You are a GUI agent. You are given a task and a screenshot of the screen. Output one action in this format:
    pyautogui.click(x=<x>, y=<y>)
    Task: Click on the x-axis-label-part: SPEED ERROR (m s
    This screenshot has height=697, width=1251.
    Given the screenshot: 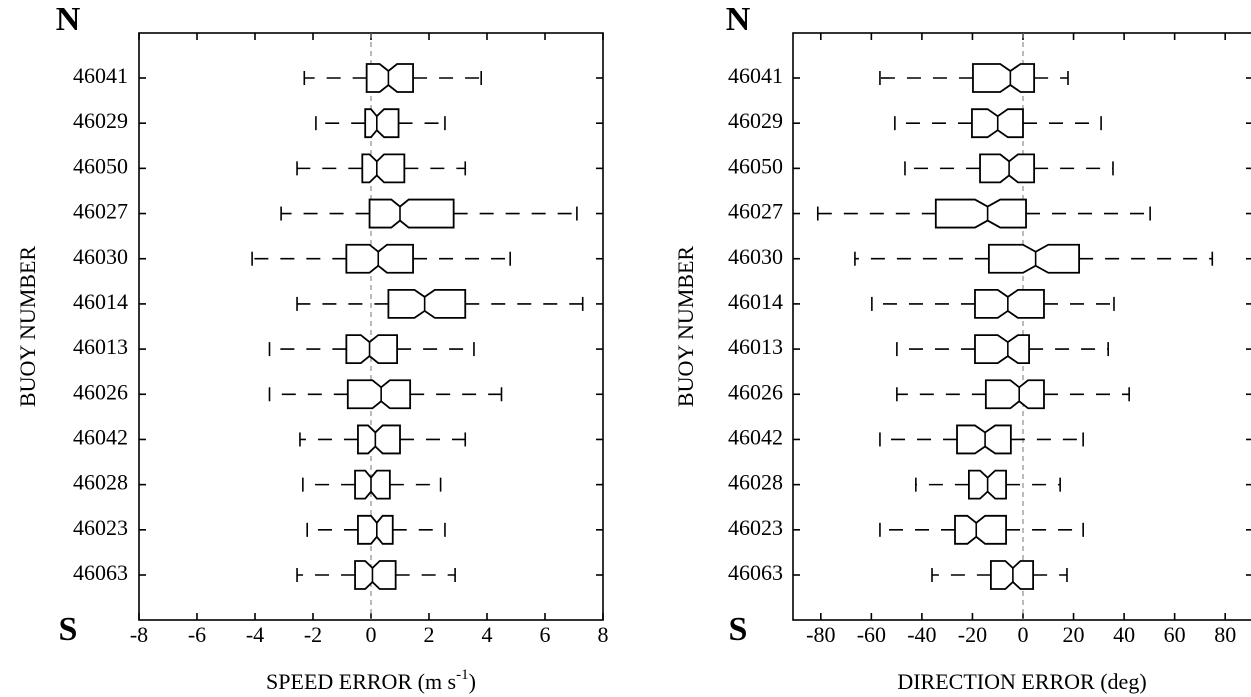 What is the action you would take?
    pyautogui.click(x=361, y=681)
    